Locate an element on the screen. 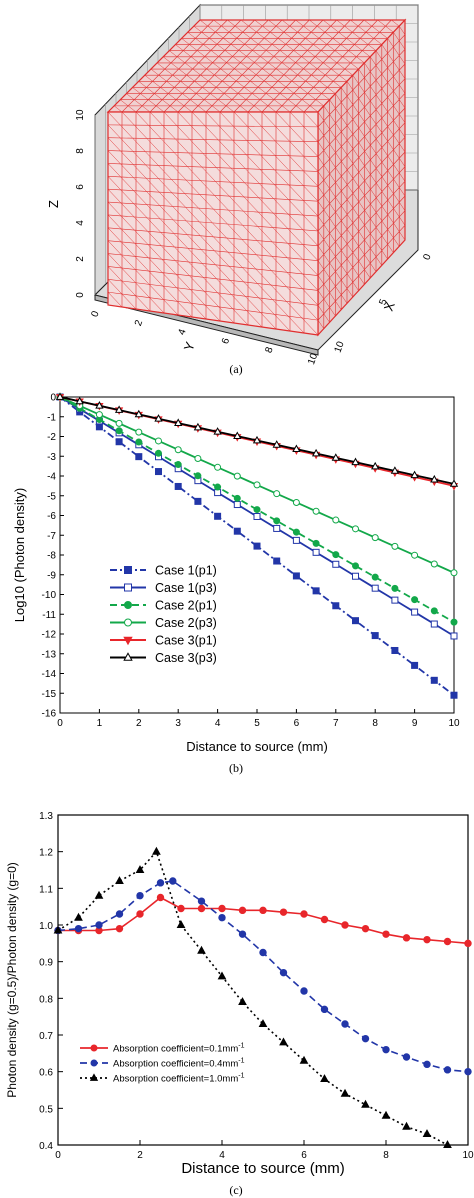  x-axis-label-b: Distance to source (mm) is located at coordinates (257, 746).